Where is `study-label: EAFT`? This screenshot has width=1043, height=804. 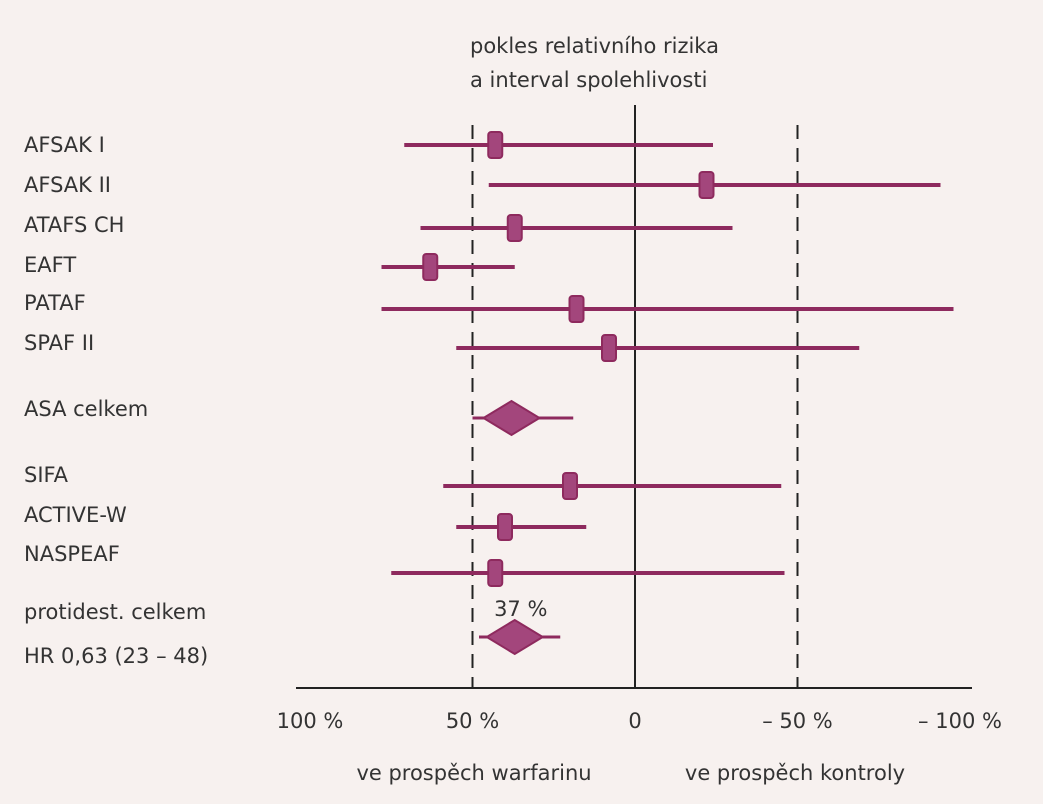 study-label: EAFT is located at coordinates (50, 265).